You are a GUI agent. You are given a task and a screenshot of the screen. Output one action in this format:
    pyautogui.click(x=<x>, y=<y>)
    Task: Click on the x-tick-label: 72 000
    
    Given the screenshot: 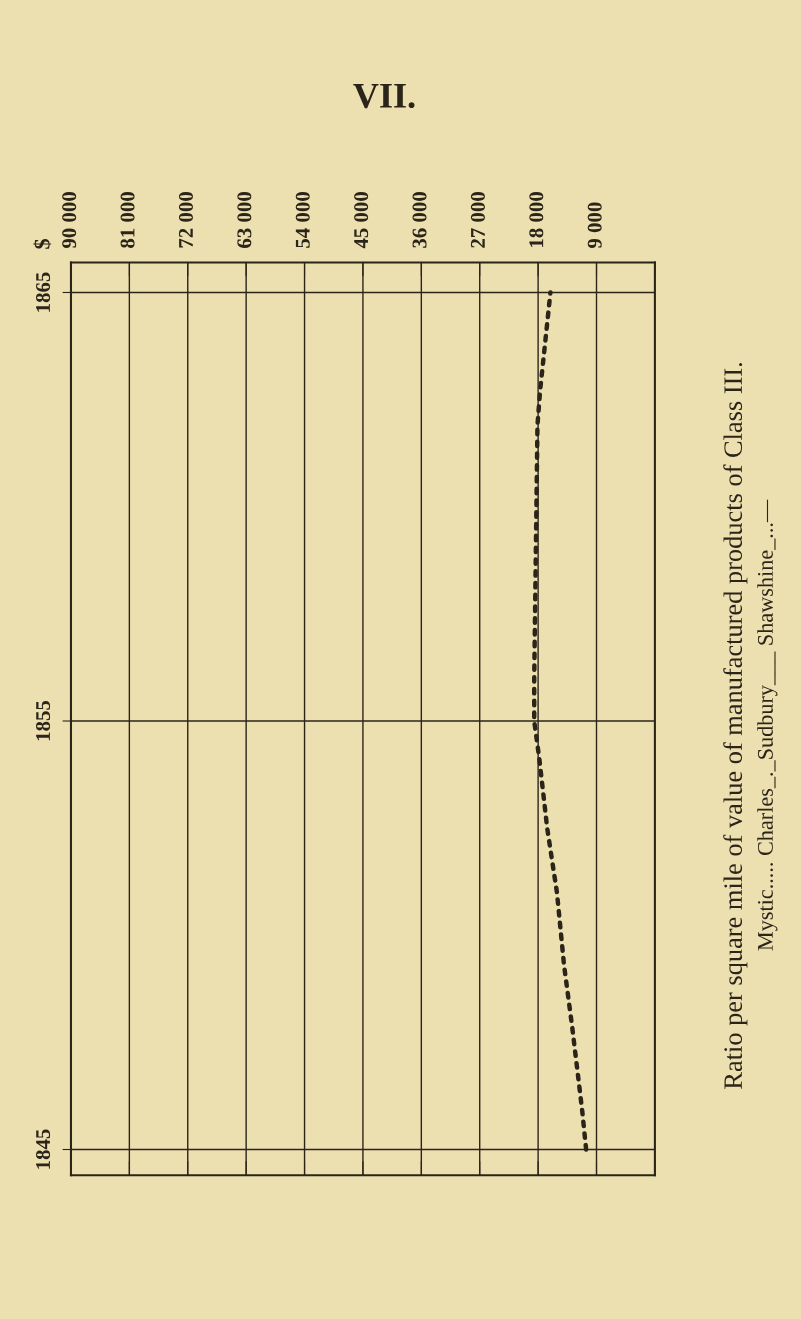 What is the action you would take?
    pyautogui.click(x=185, y=220)
    